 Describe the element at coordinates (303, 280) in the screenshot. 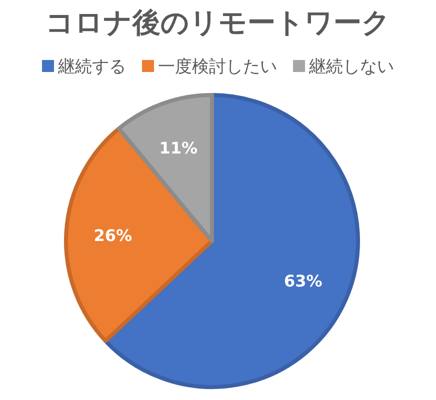

I see `data-label: 63%` at that location.